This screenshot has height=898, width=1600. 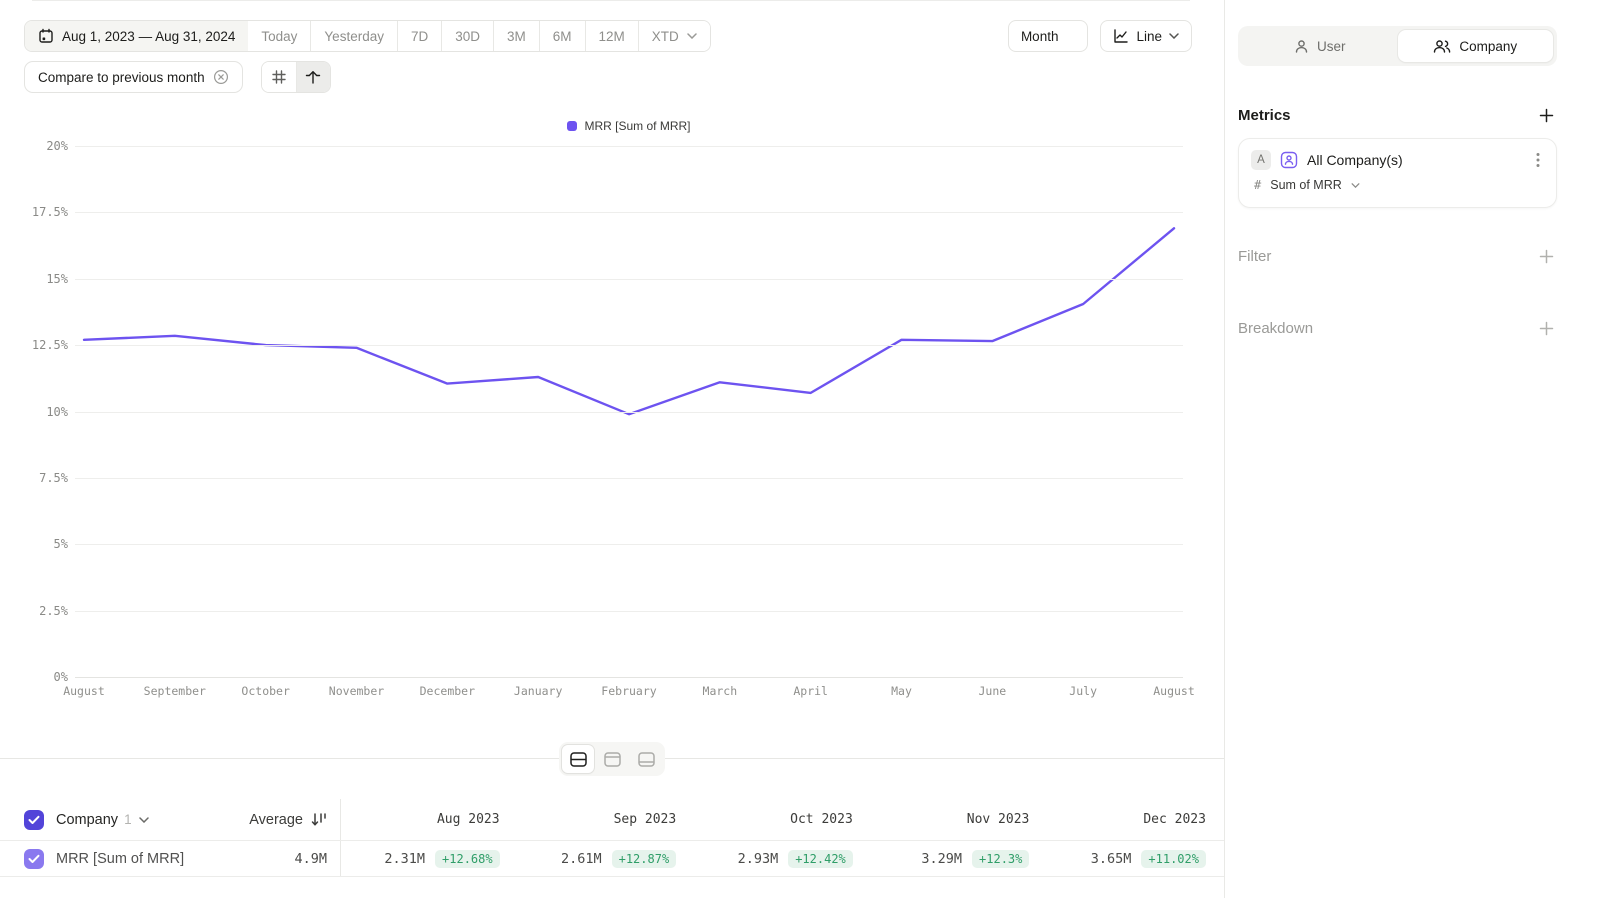 I want to click on x-axis-tick-label: April, so click(x=810, y=691).